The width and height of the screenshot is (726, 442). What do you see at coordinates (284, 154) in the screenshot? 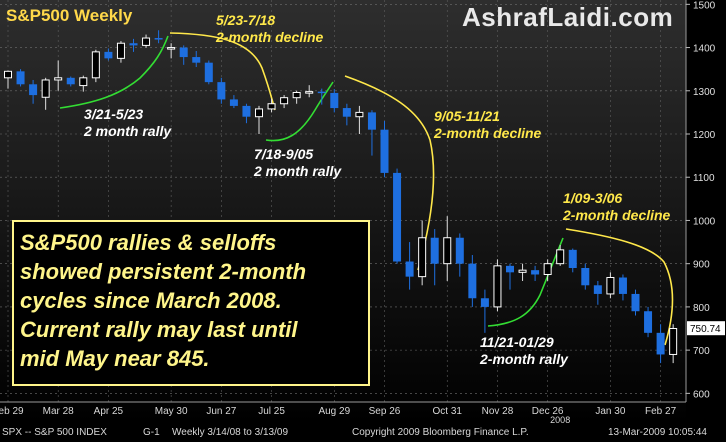
I see `annotation-rally-2-dates: 7/18-9/05` at bounding box center [284, 154].